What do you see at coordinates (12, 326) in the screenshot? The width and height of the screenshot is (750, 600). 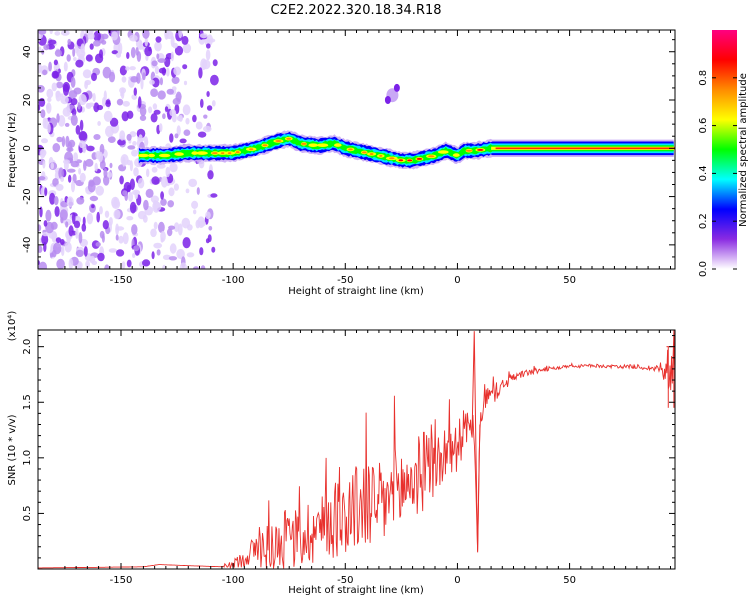 I see `snr-y-multiplier: (x10⁴)` at bounding box center [12, 326].